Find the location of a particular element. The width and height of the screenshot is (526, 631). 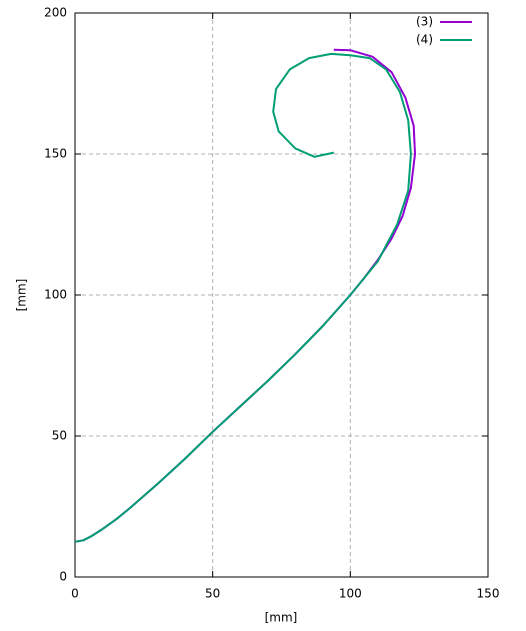

legend-label: (3) is located at coordinates (424, 22).